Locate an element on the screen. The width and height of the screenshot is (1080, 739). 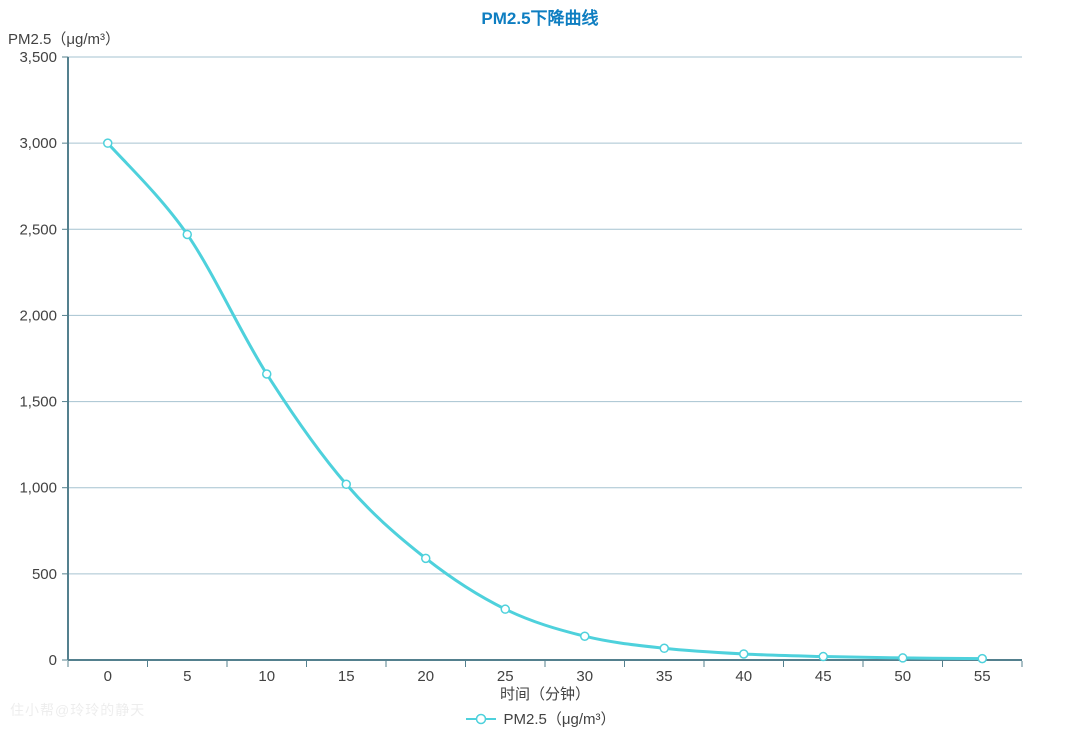
x-axis-title: 时间（分钟） is located at coordinates (544, 694).